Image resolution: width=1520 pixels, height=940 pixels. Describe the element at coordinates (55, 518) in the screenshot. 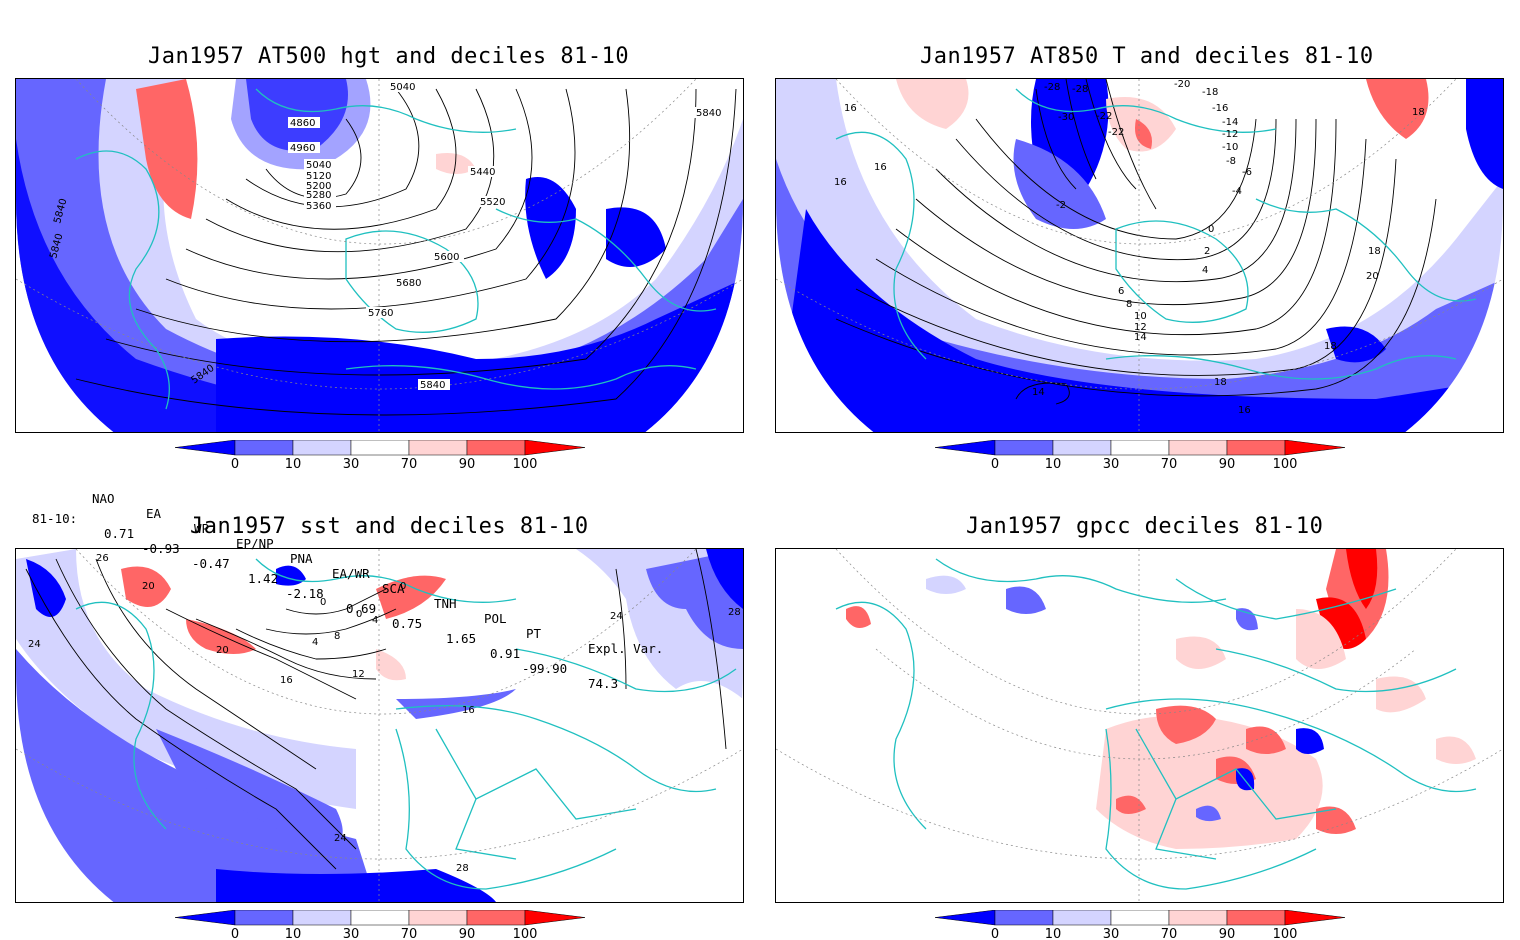

I see `idx-row-label: 81-10:` at that location.